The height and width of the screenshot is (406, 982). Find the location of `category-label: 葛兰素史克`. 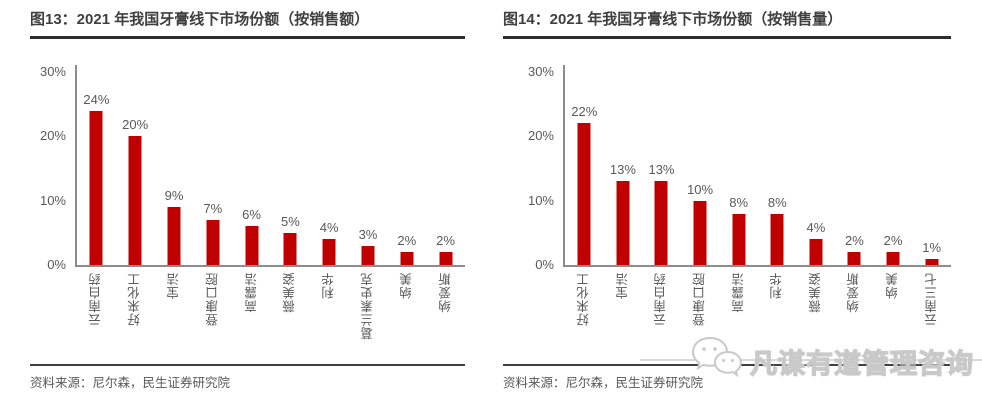

category-label: 葛兰素史克 is located at coordinates (367, 306).